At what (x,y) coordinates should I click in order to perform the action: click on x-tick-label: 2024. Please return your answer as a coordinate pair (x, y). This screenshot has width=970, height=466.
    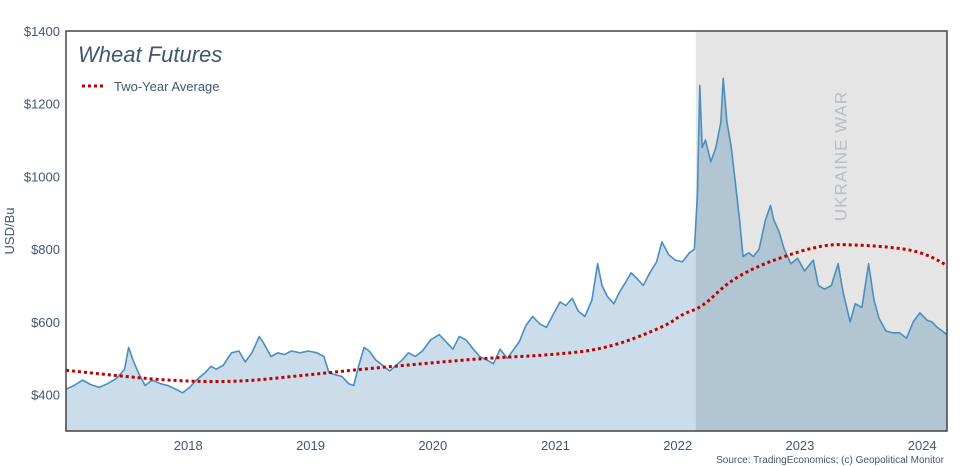
    Looking at the image, I should click on (922, 445).